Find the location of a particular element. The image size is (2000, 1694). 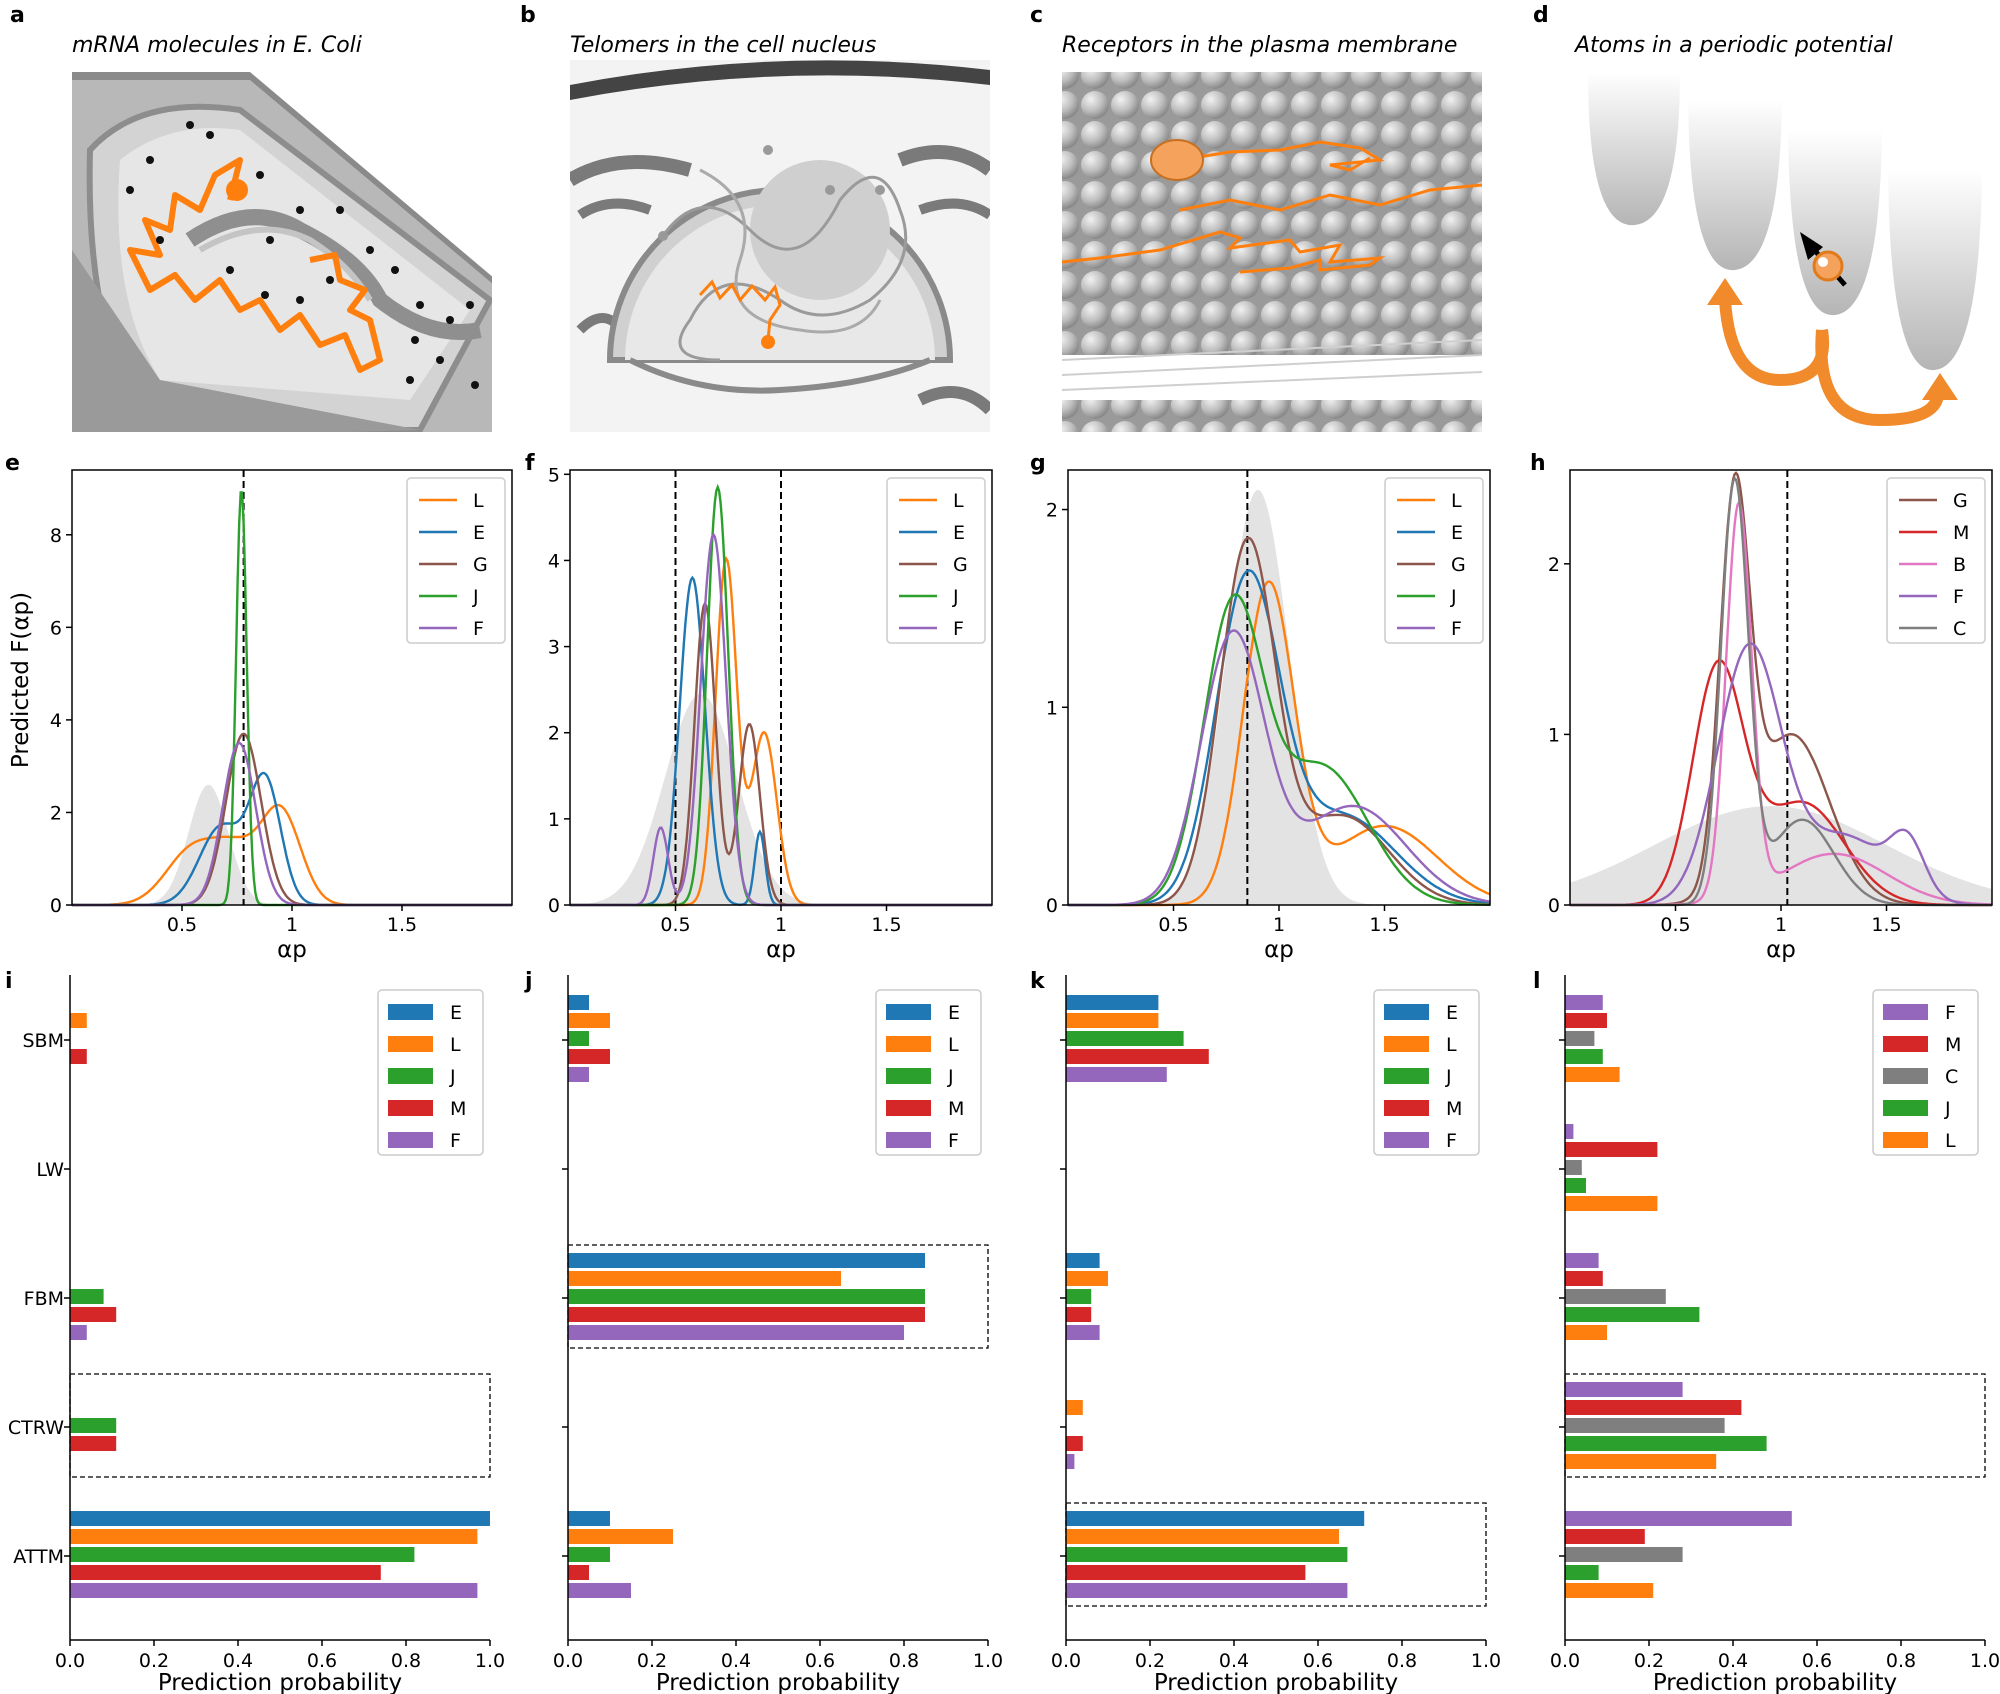

legend-label-E: E is located at coordinates (479, 533).